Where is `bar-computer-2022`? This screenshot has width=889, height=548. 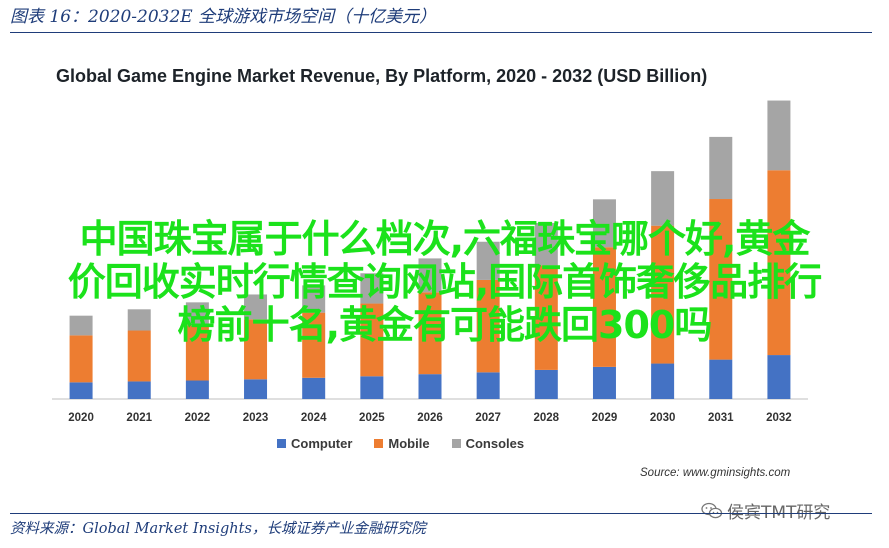 bar-computer-2022 is located at coordinates (197, 389).